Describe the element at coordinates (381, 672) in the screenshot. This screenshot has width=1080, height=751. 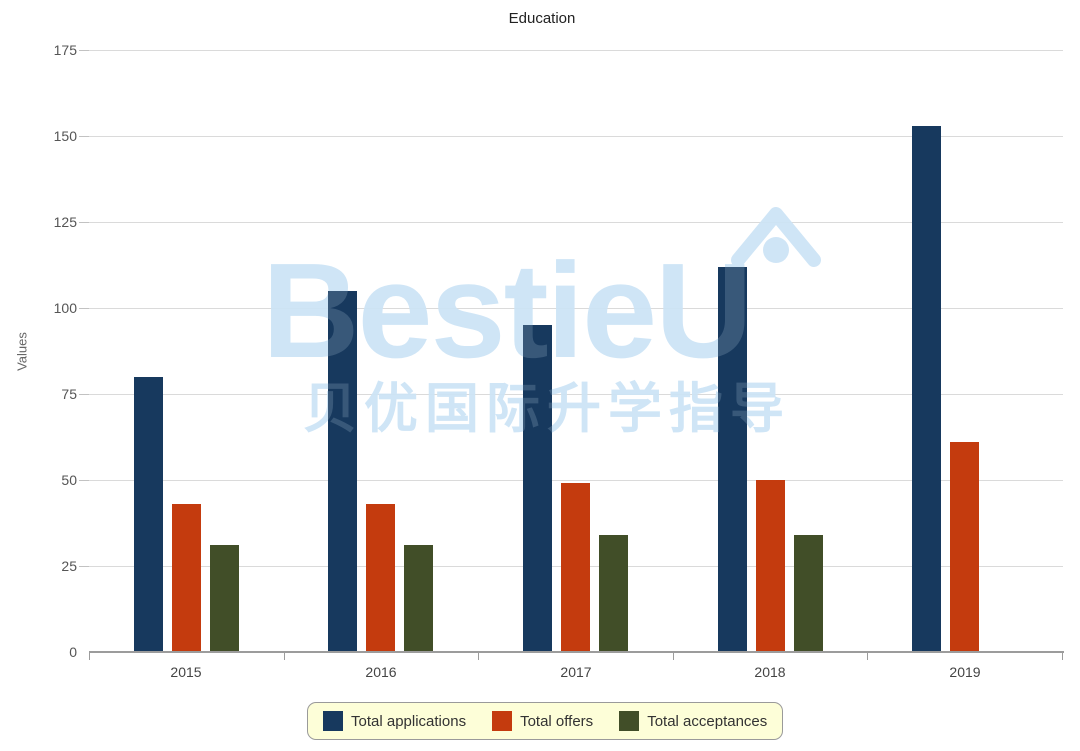
I see `x-tick-label-2016: 2016` at that location.